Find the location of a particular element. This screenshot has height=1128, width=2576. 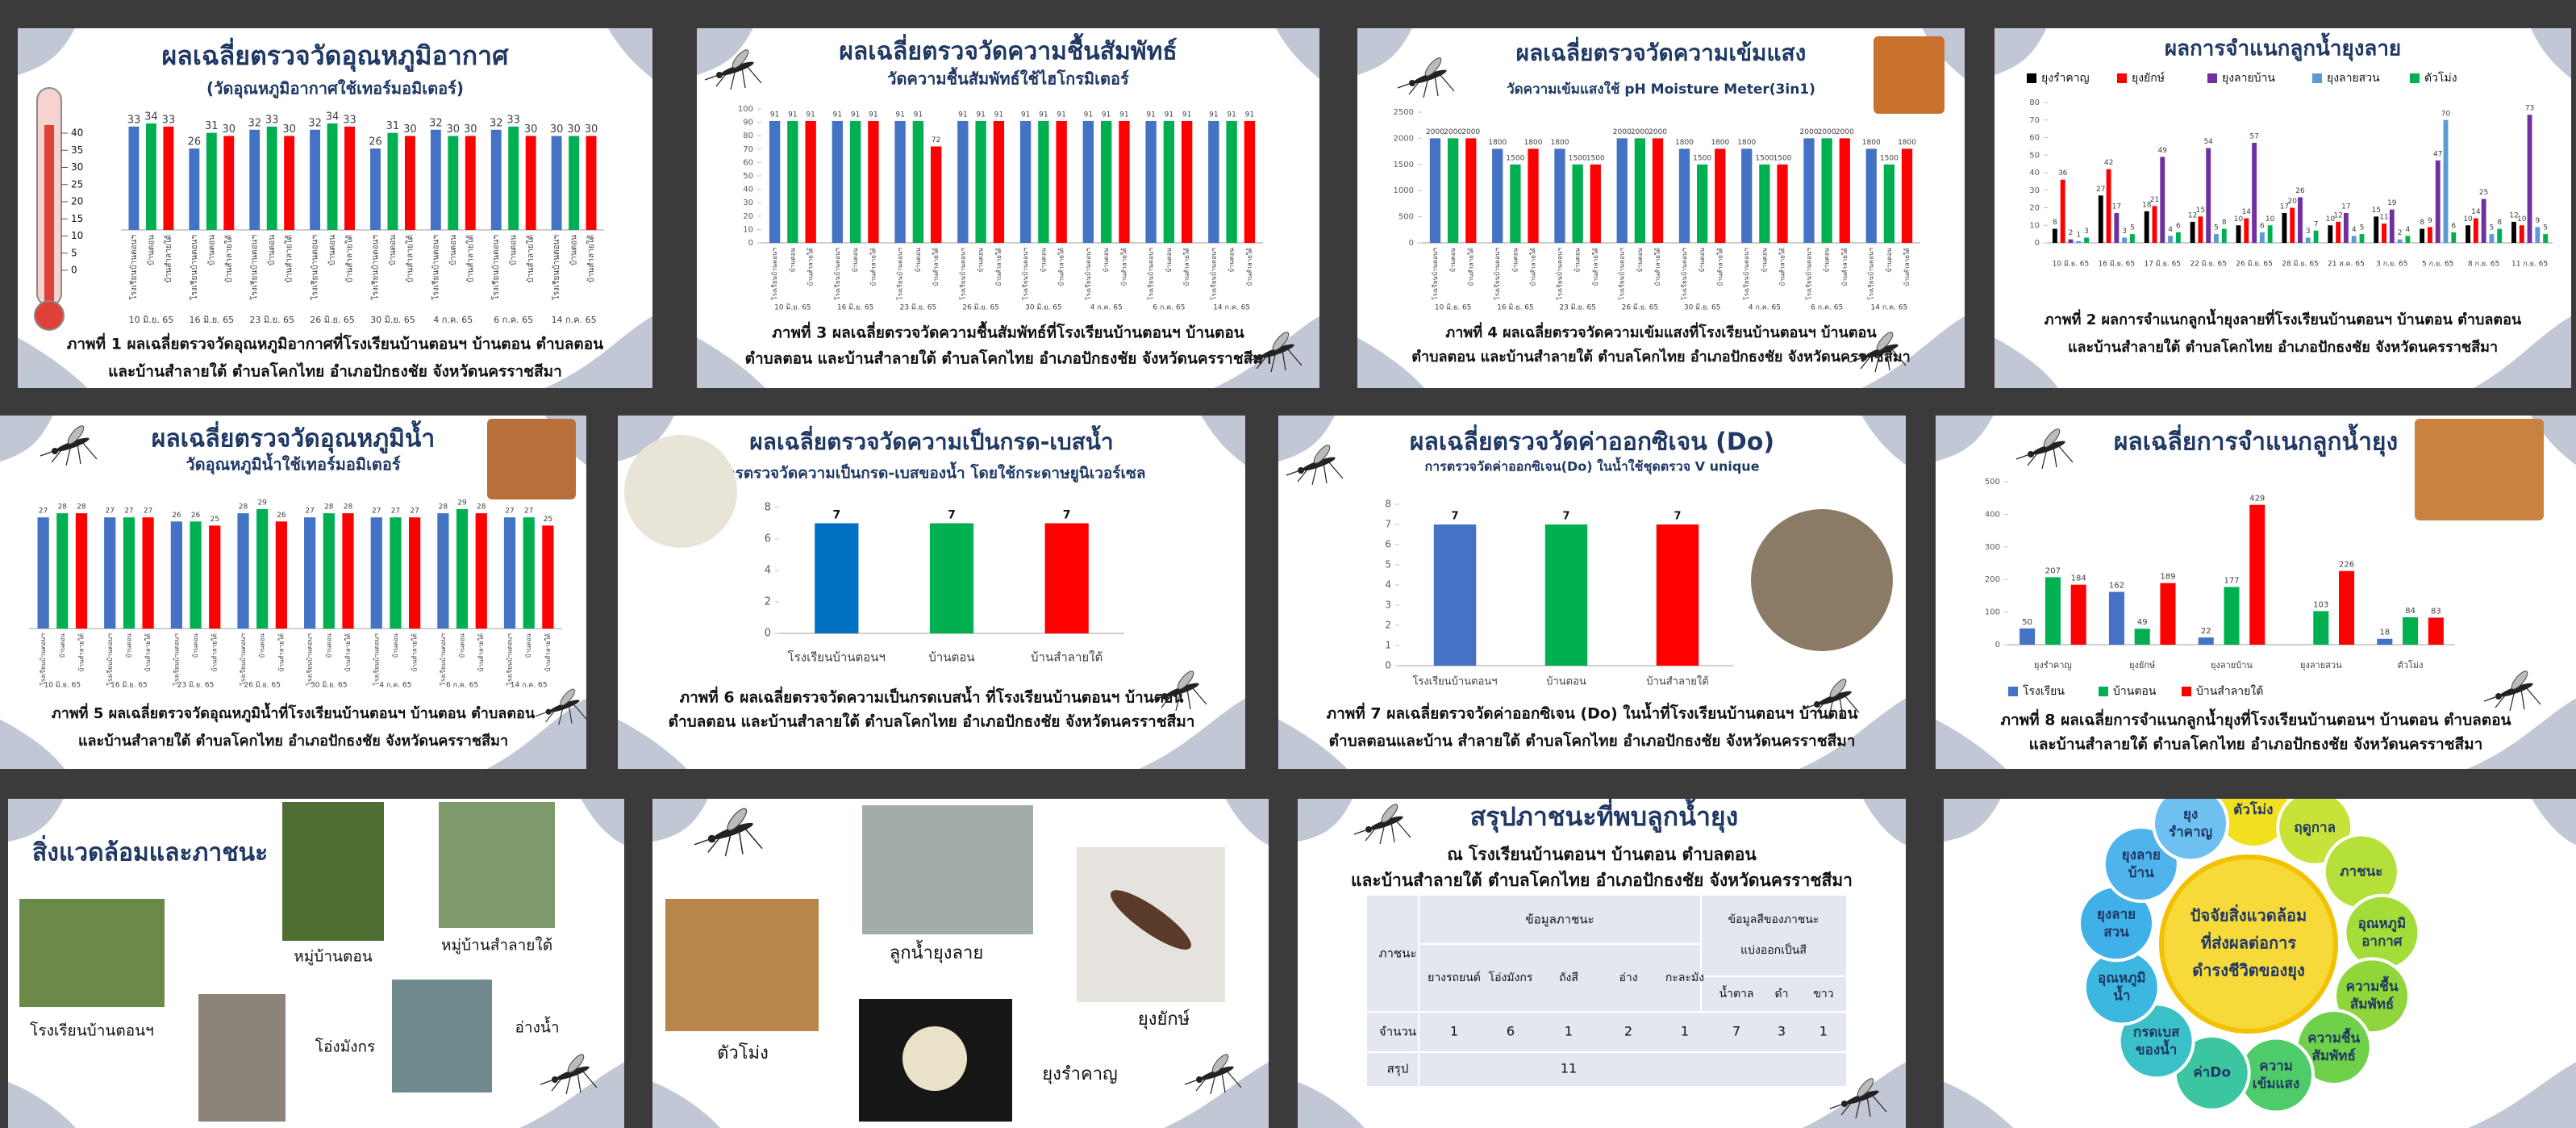

y-tick-label: 2000 is located at coordinates (1404, 138).